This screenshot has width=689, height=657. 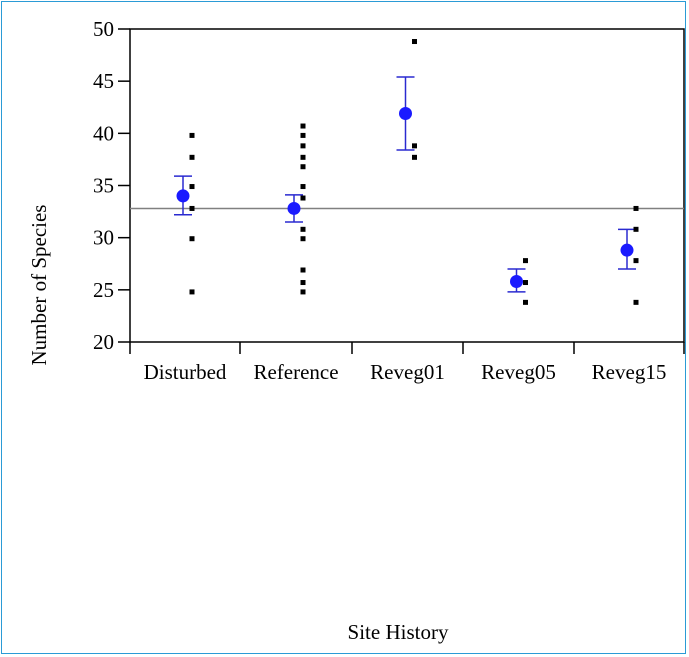 What do you see at coordinates (294, 208) in the screenshot?
I see `mean-marker-reference` at bounding box center [294, 208].